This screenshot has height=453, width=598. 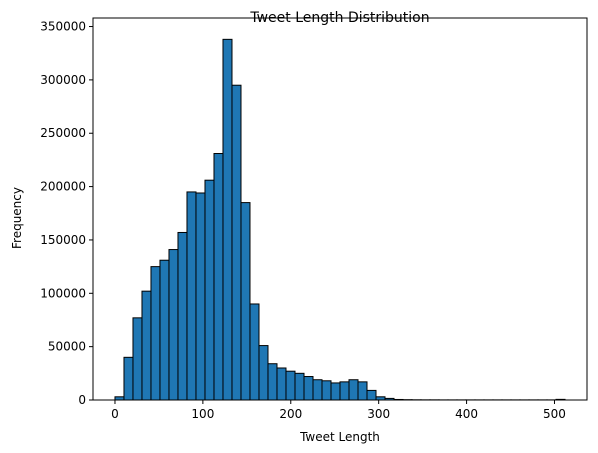 I want to click on y-tick-label: 300000, so click(x=63, y=80).